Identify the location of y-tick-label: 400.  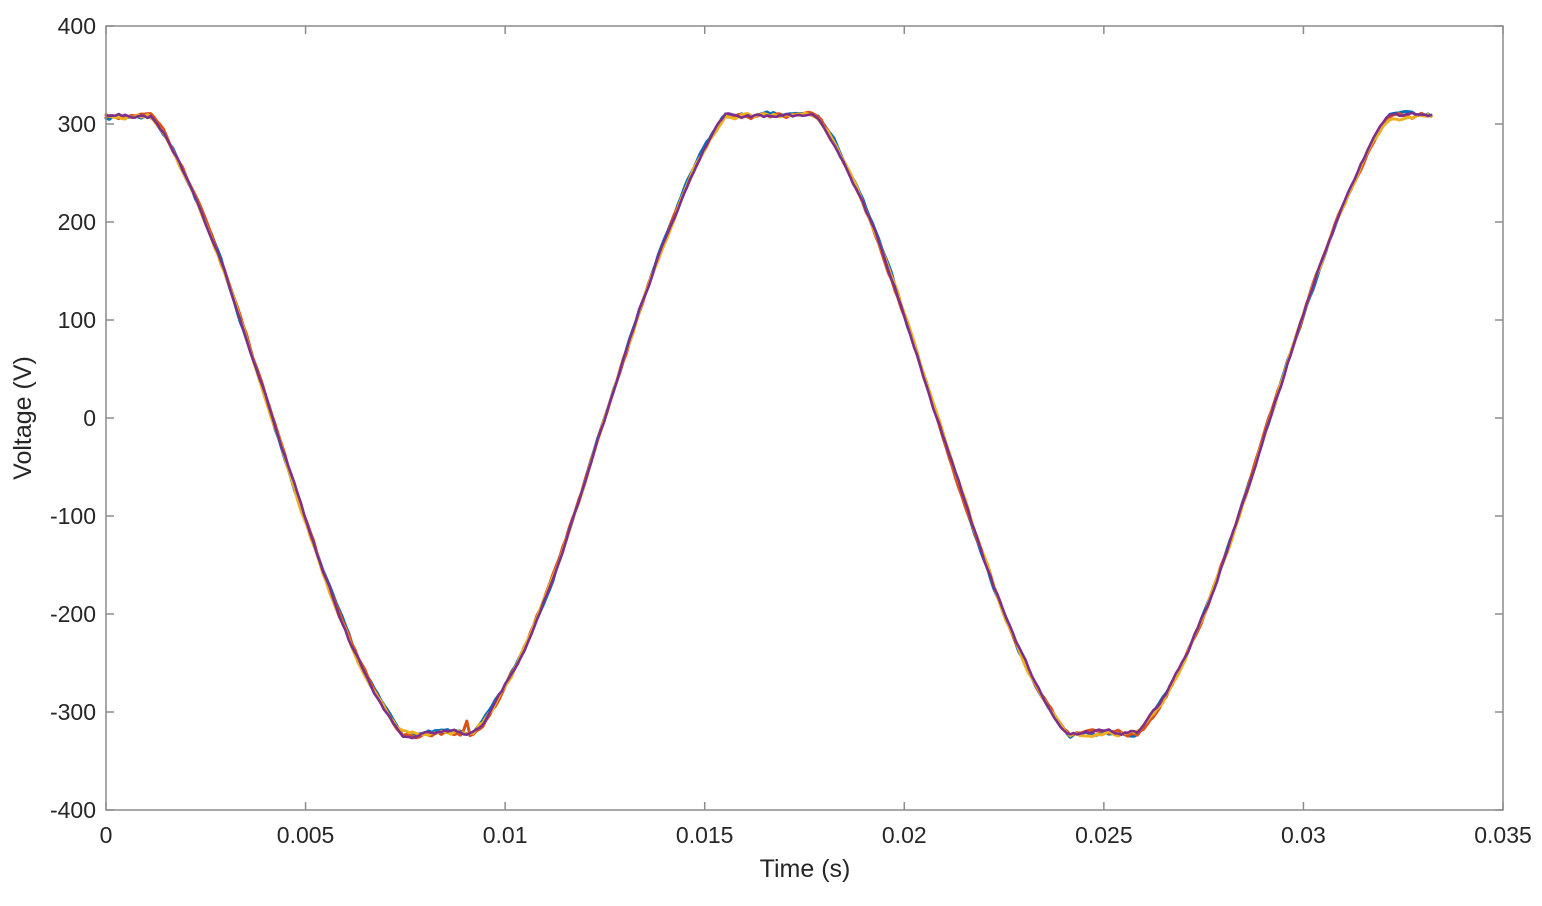
(77, 26).